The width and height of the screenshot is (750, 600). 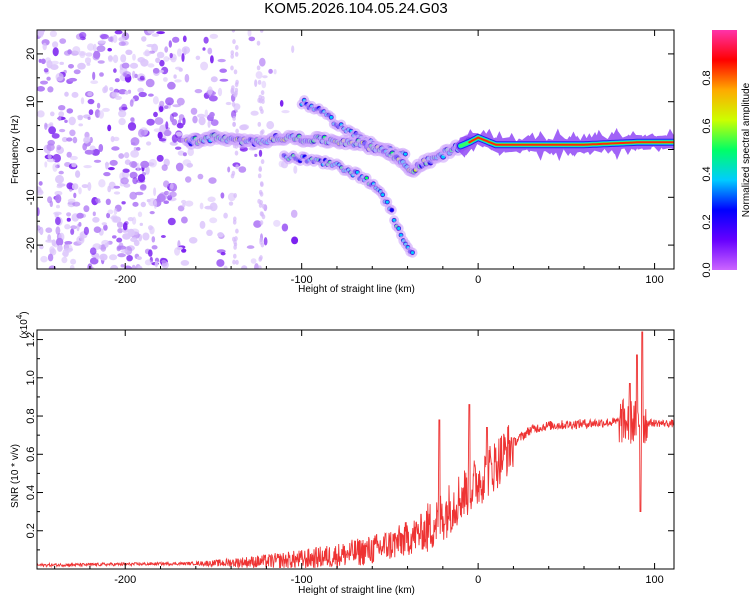 I want to click on spectrogram-y-tick-label: 20, so click(x=31, y=54).